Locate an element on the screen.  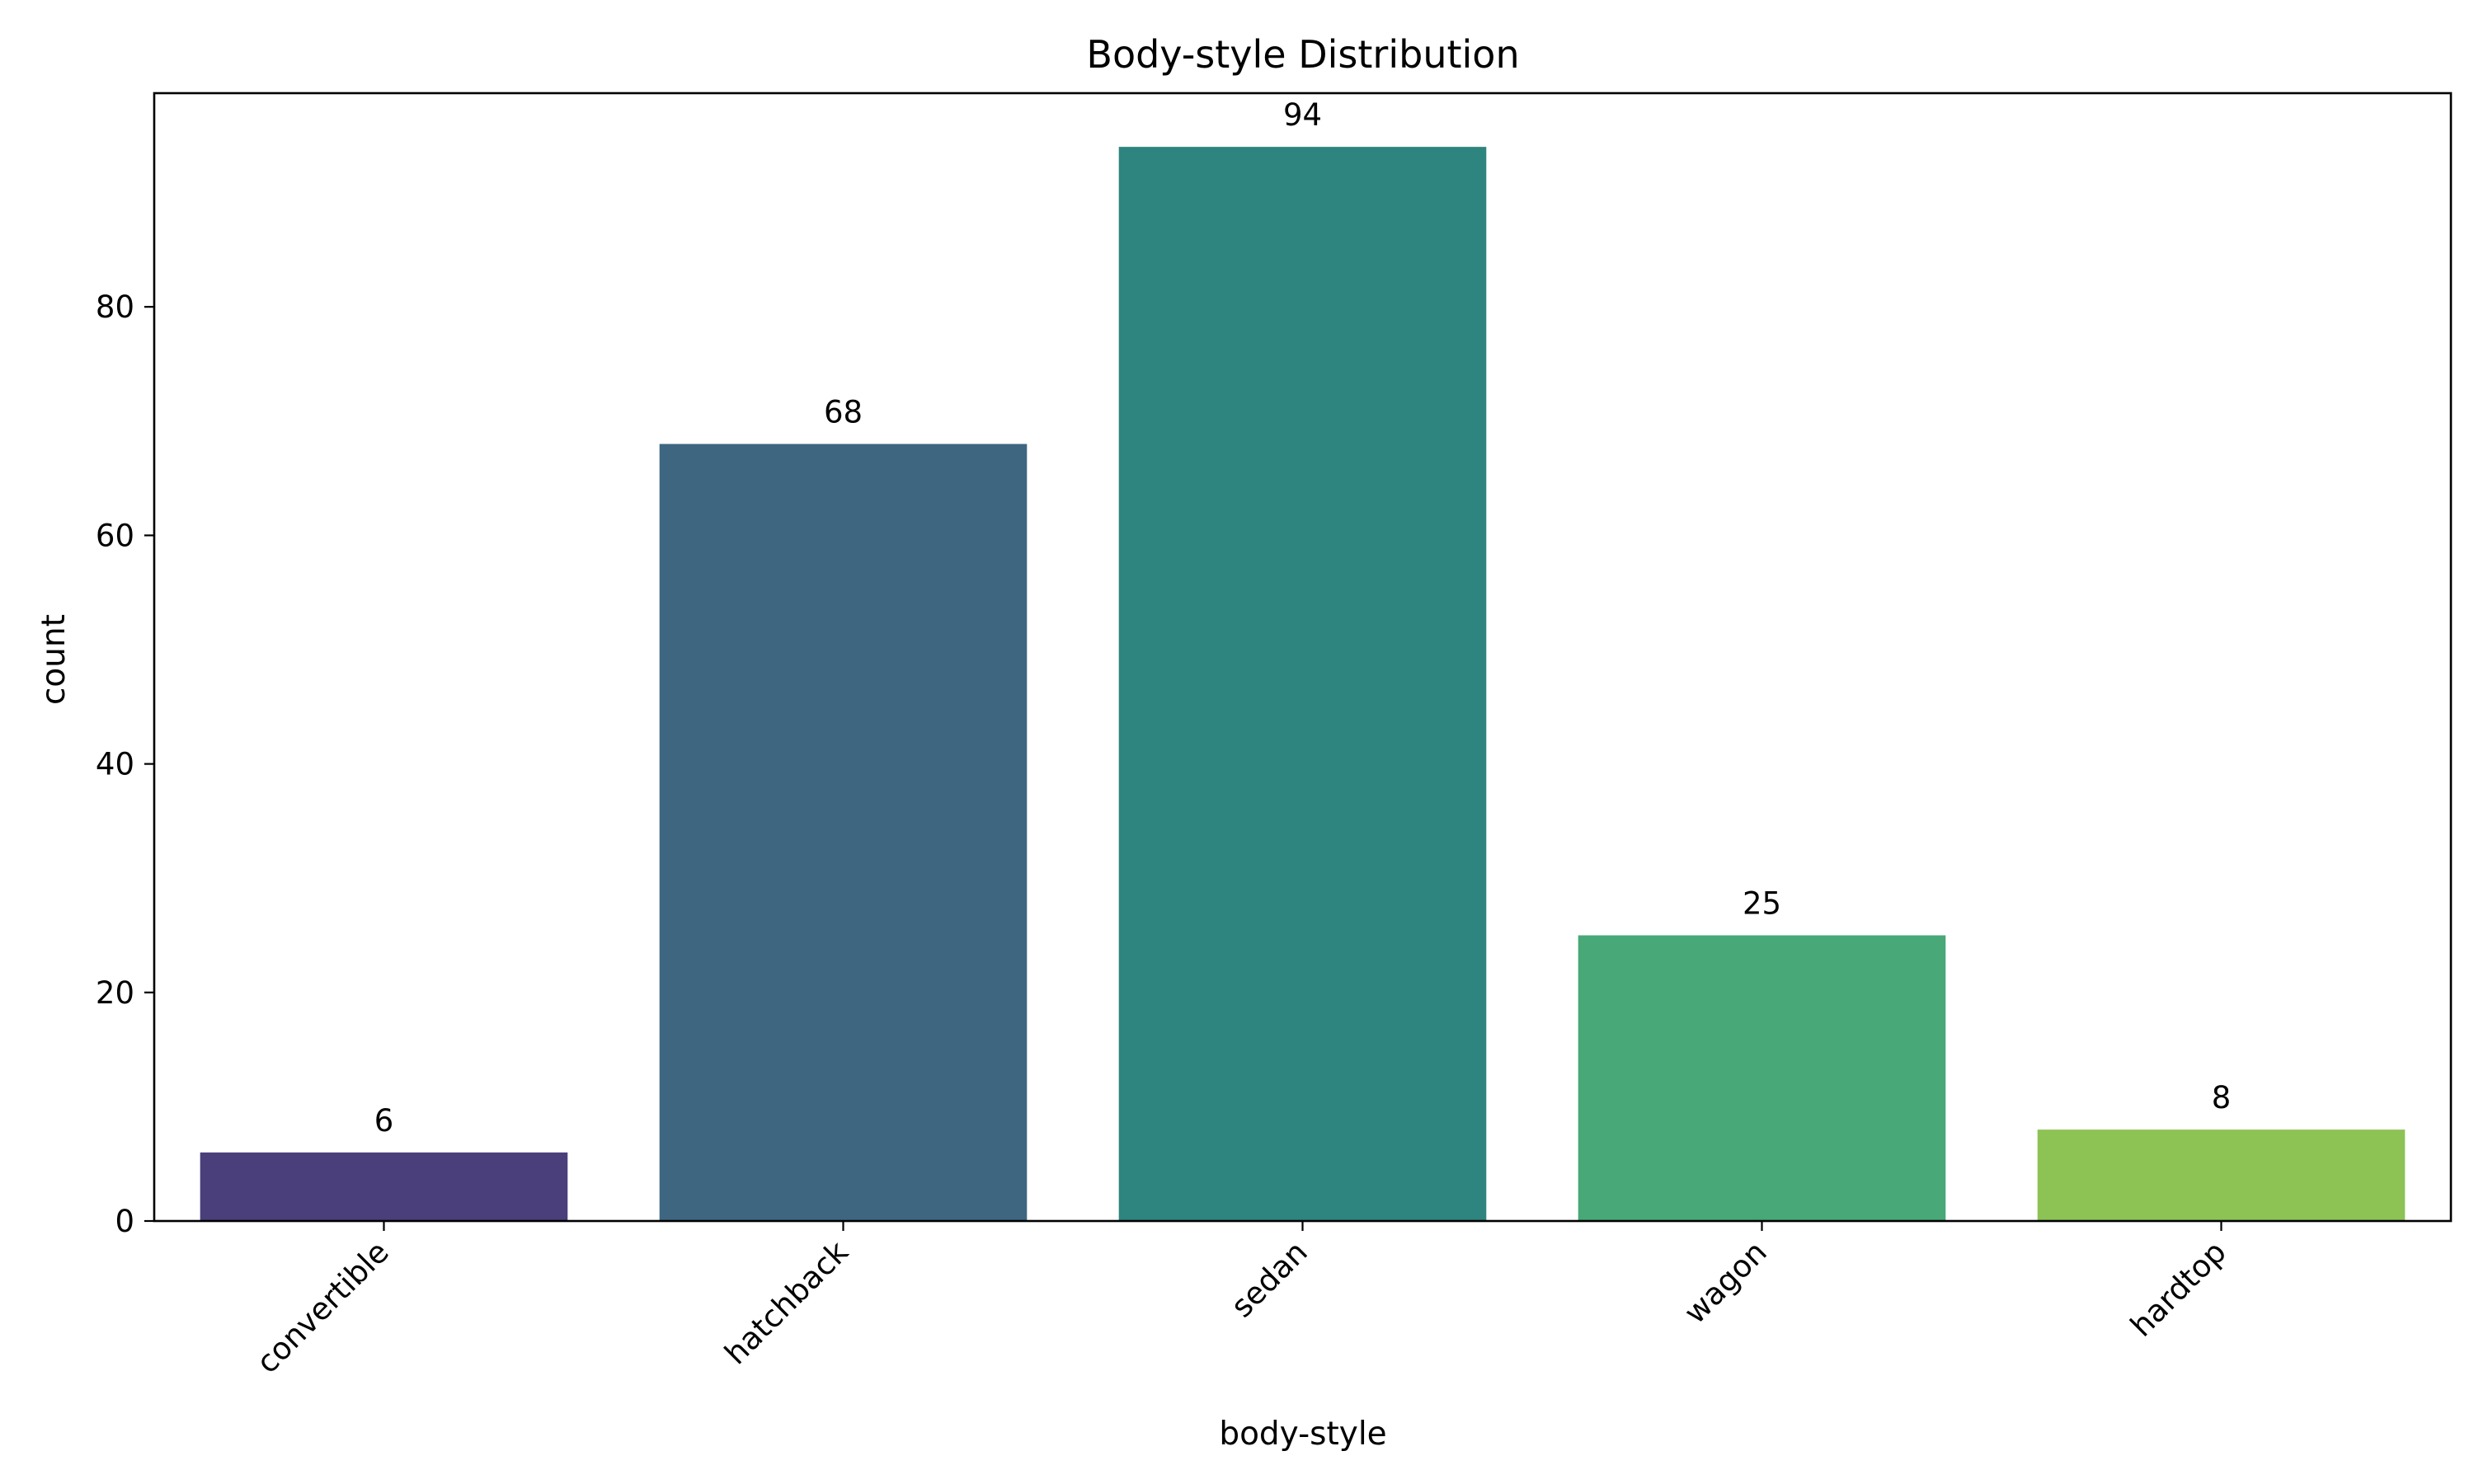
data-label-hatchback: 68 is located at coordinates (843, 412).